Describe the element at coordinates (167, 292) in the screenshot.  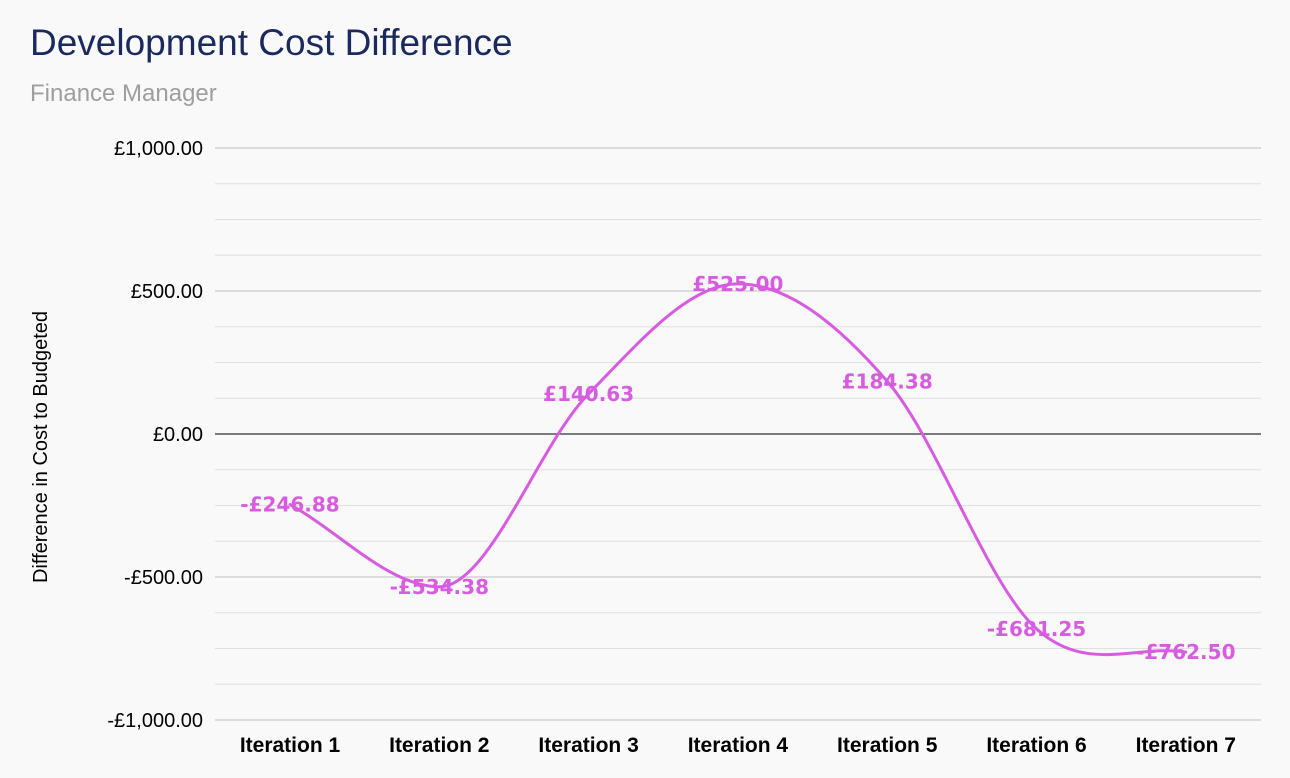
I see `y-tick-label: £500.00` at that location.